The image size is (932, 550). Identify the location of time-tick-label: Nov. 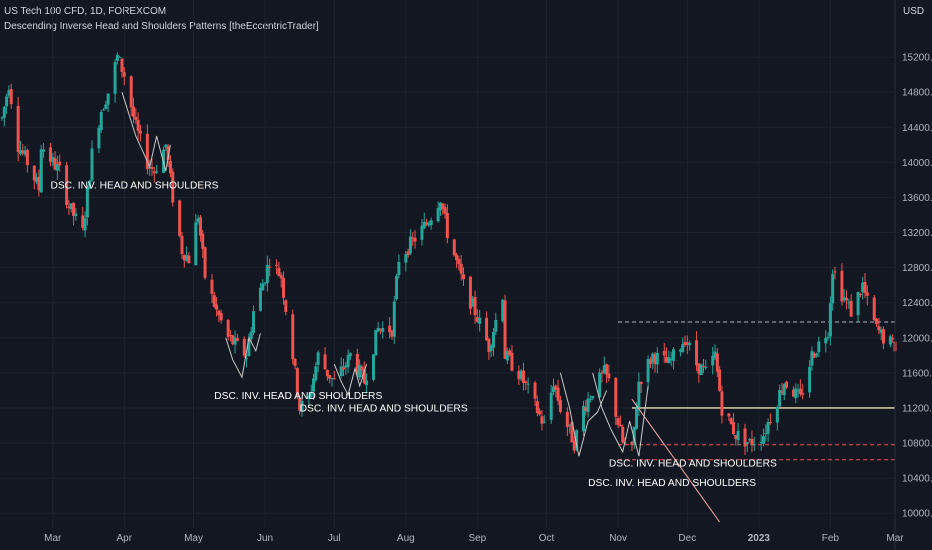
(618, 538).